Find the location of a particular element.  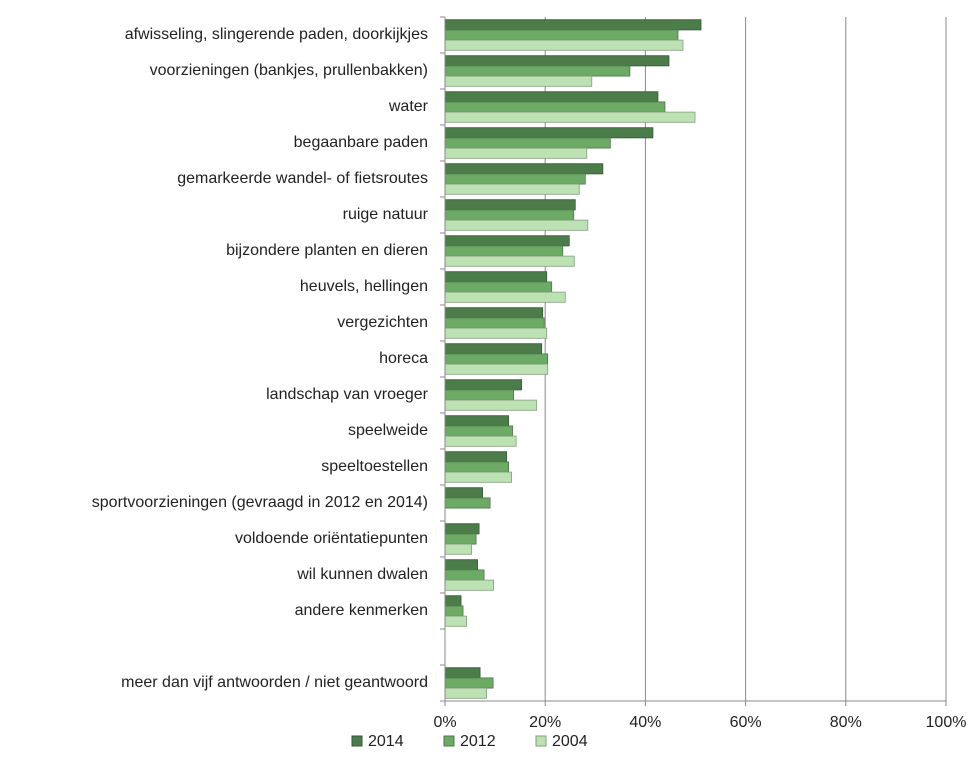

y-tick-label: speelweide is located at coordinates (388, 430).